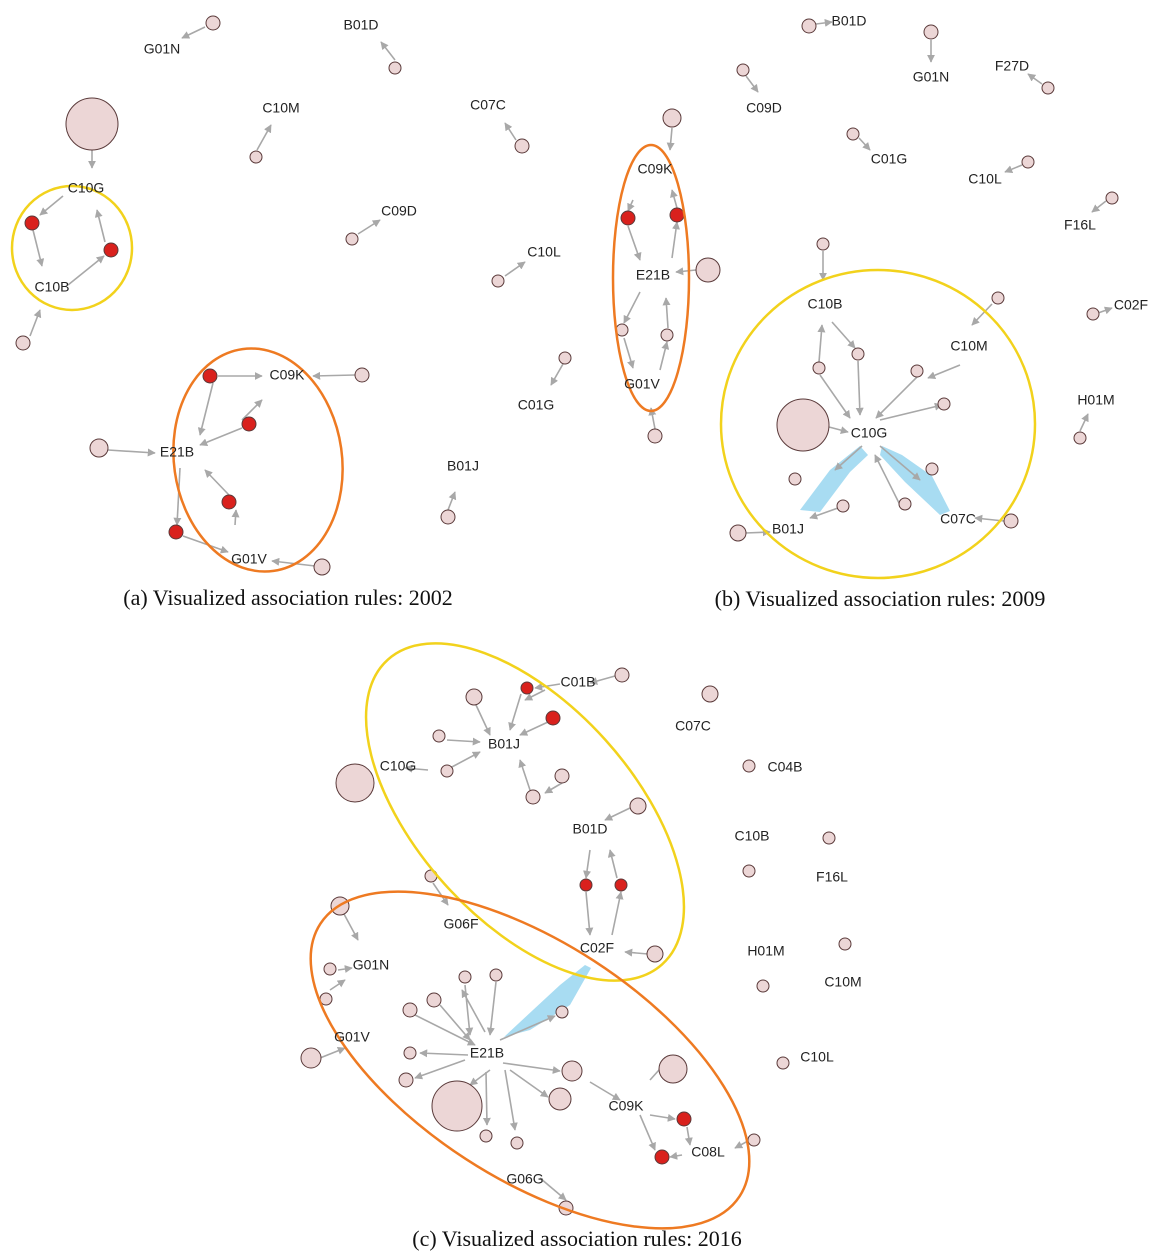 The image size is (1153, 1252). I want to click on node-label: E21B, so click(487, 1053).